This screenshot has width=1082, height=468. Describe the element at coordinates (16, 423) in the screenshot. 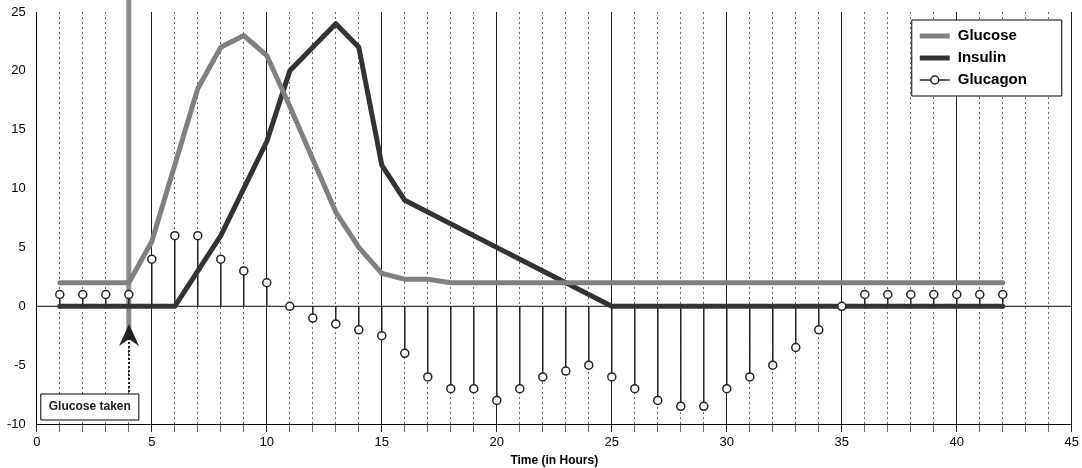

I see `y-tick-label: -10` at that location.